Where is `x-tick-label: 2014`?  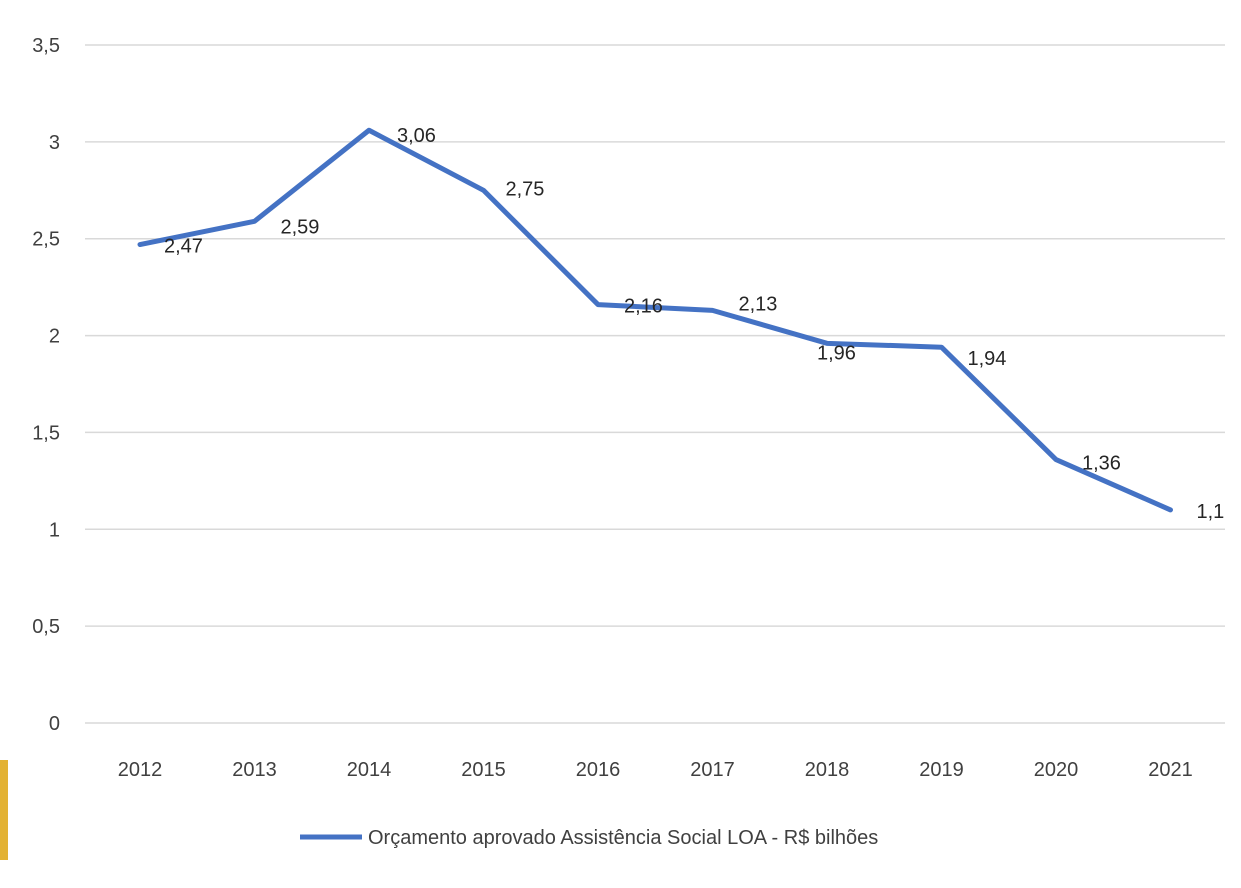 x-tick-label: 2014 is located at coordinates (369, 770).